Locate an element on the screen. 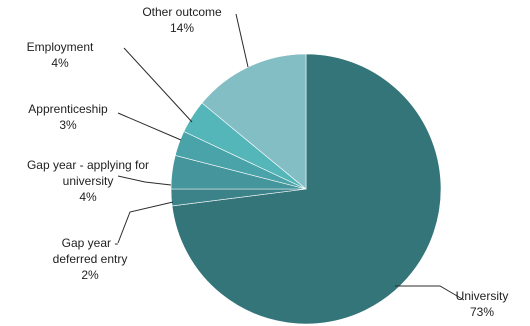  leader-line-employment is located at coordinates (158, 85).